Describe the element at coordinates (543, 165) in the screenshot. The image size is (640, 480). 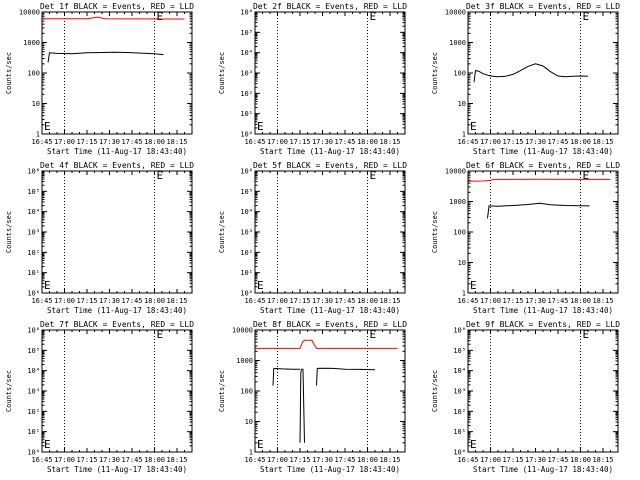
I see `chart-title: Det 6f BLACK = Events, RED = LLD` at that location.